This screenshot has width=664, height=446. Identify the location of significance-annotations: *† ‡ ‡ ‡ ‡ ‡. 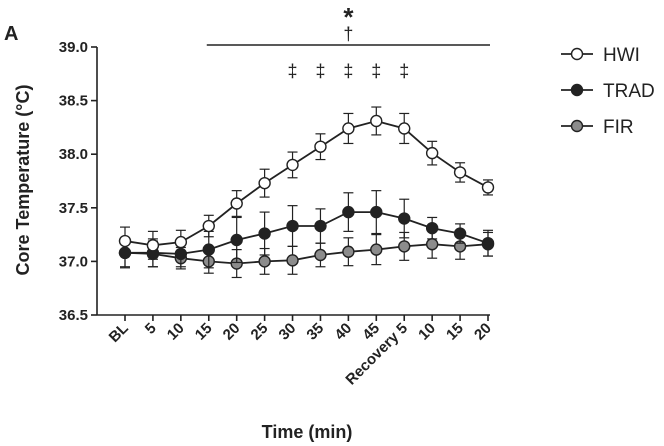
(348, 41).